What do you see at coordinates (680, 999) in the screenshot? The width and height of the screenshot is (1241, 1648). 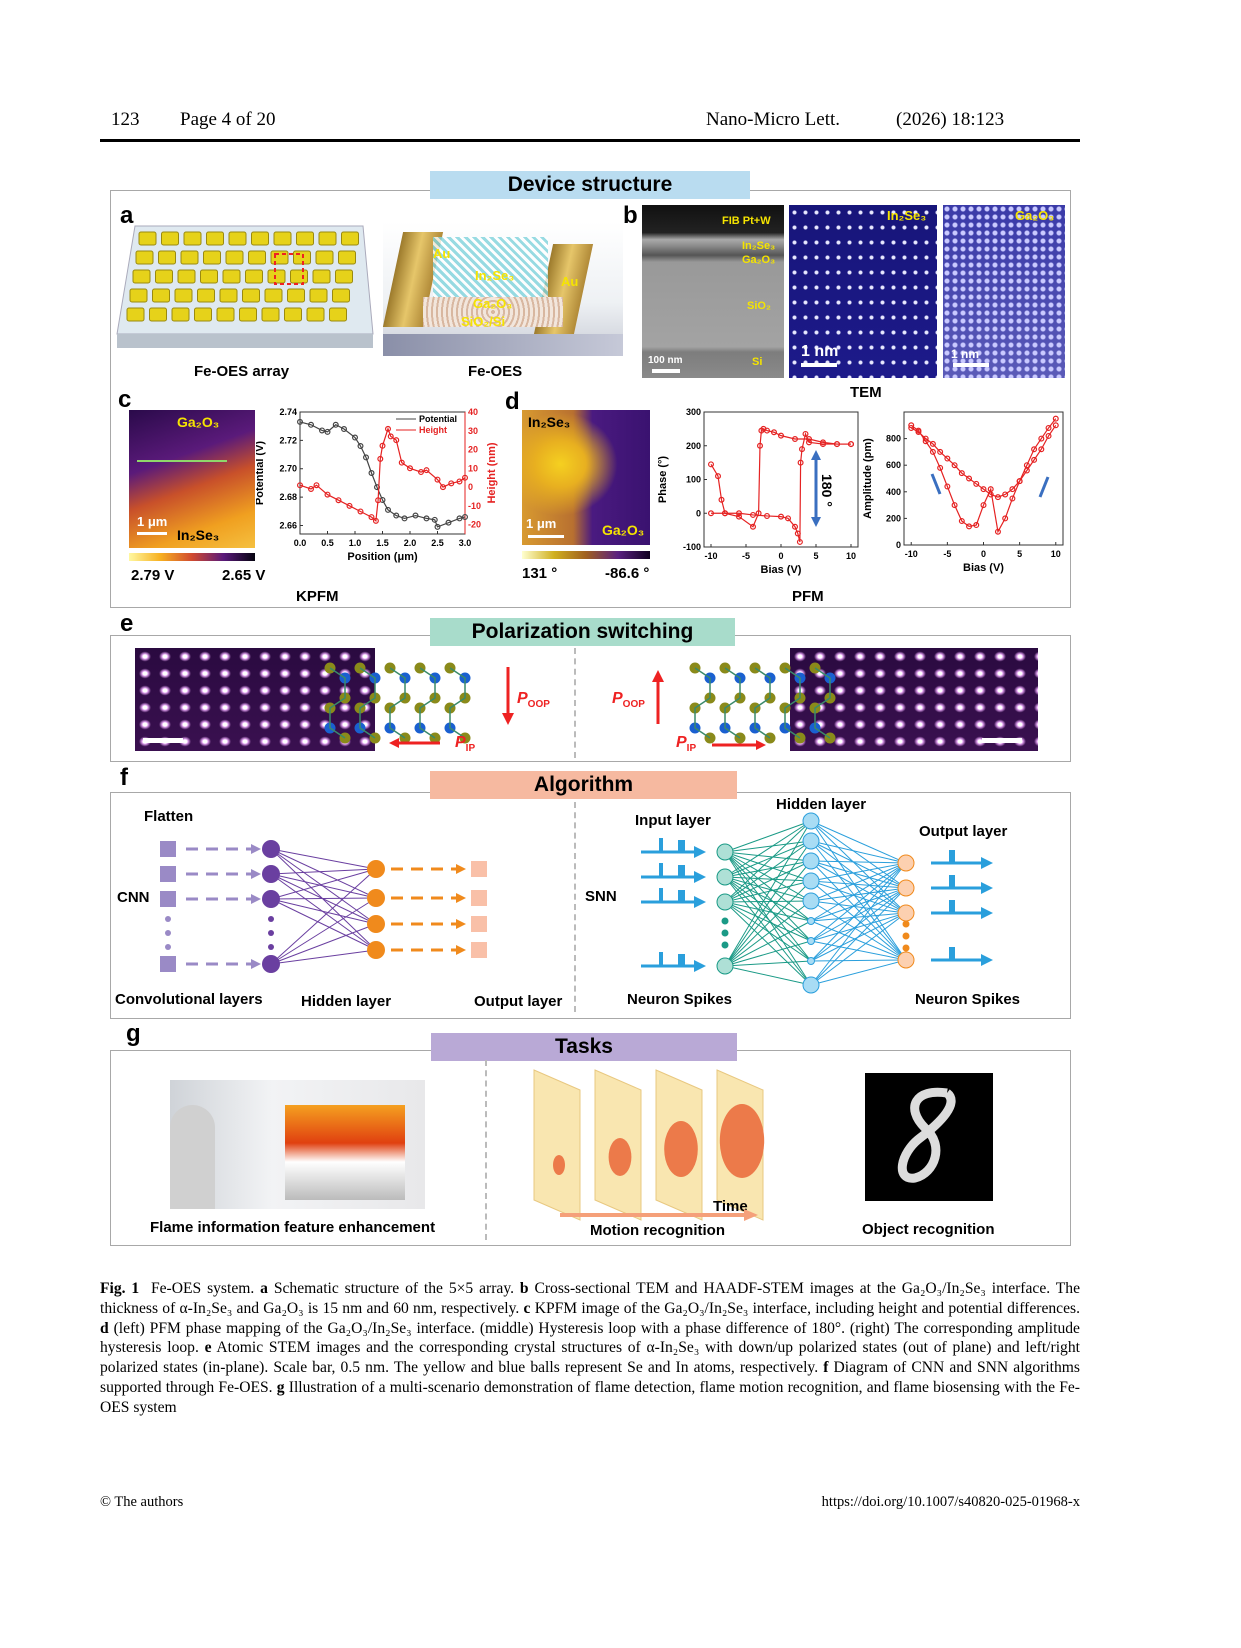 I see `neuron-spikes-label: Neuron Spikes` at bounding box center [680, 999].